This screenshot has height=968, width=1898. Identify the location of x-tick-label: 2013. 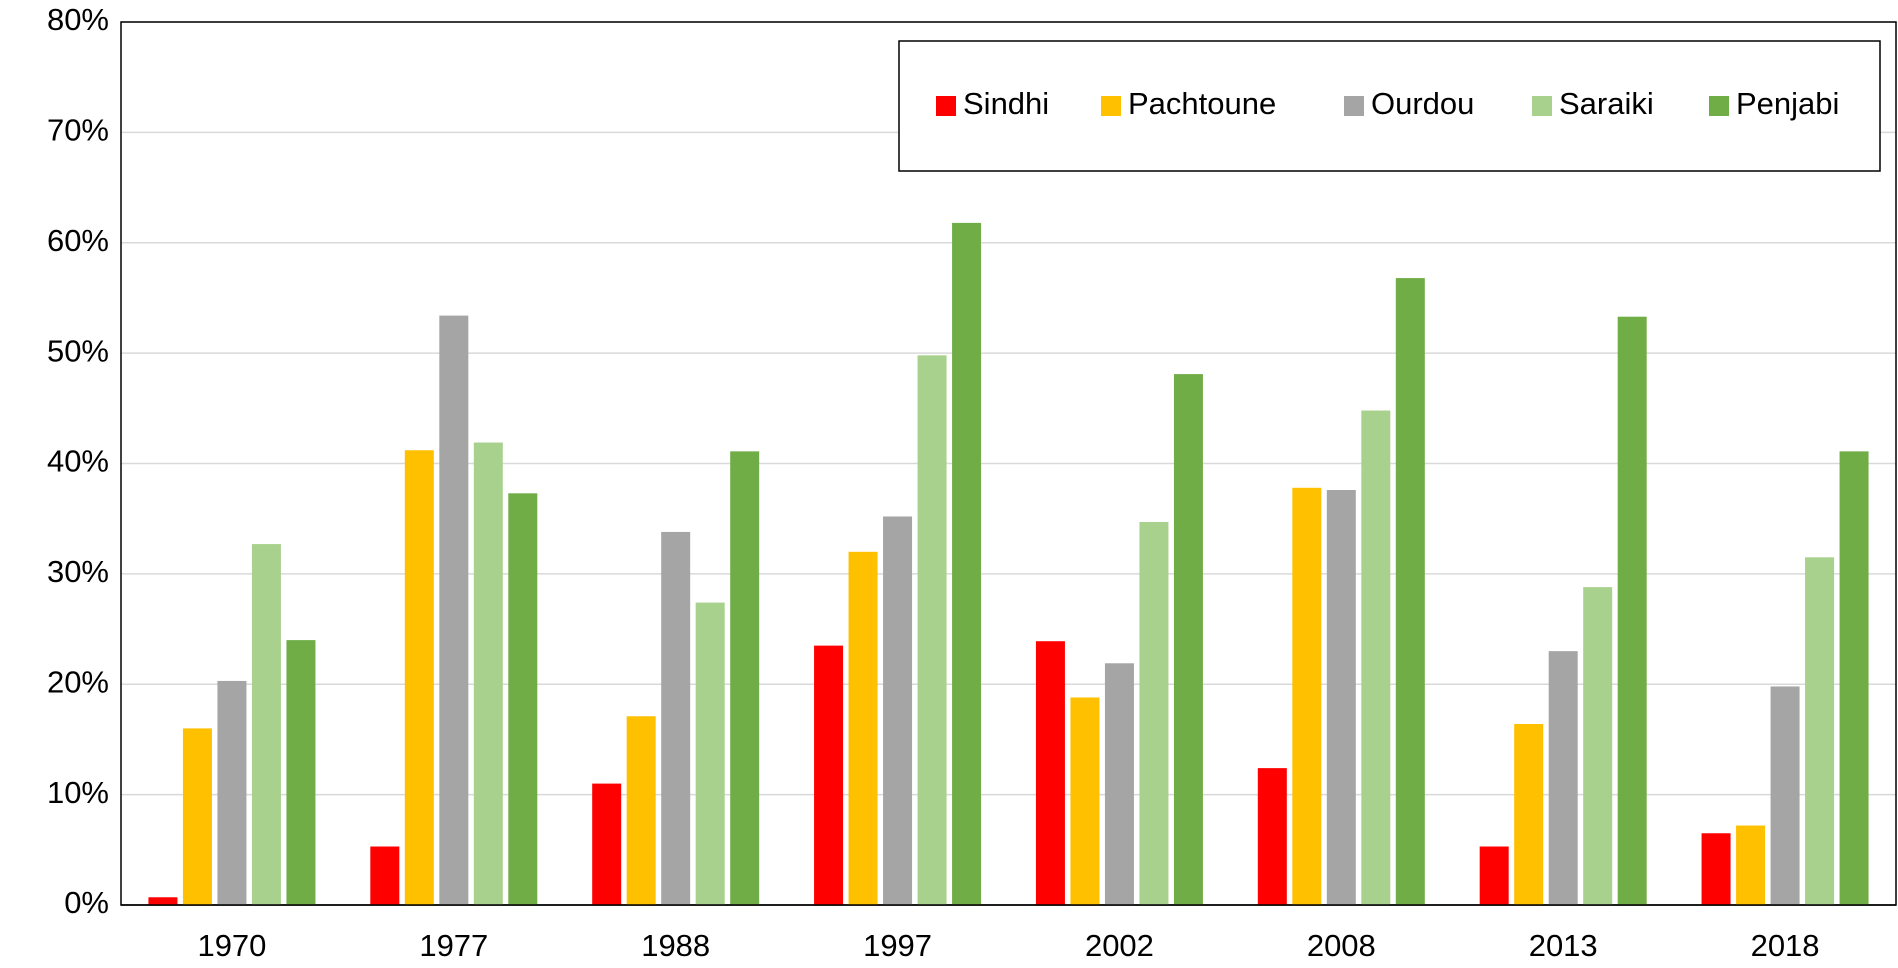
(1563, 945).